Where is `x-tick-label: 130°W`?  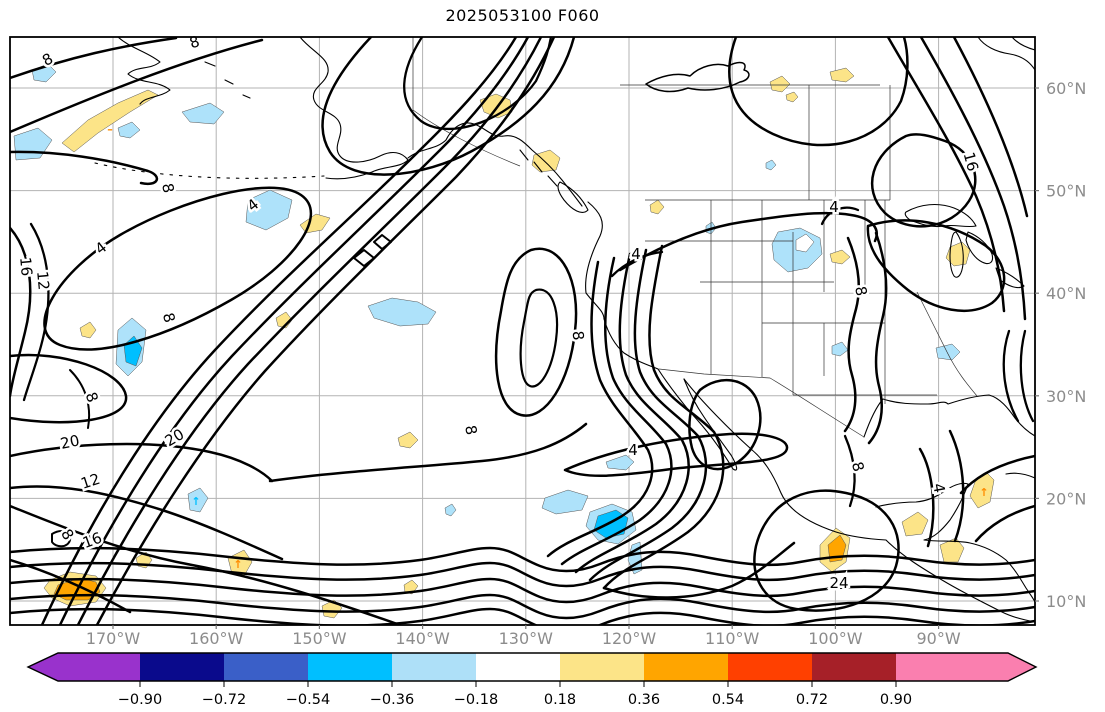 x-tick-label: 130°W is located at coordinates (526, 638).